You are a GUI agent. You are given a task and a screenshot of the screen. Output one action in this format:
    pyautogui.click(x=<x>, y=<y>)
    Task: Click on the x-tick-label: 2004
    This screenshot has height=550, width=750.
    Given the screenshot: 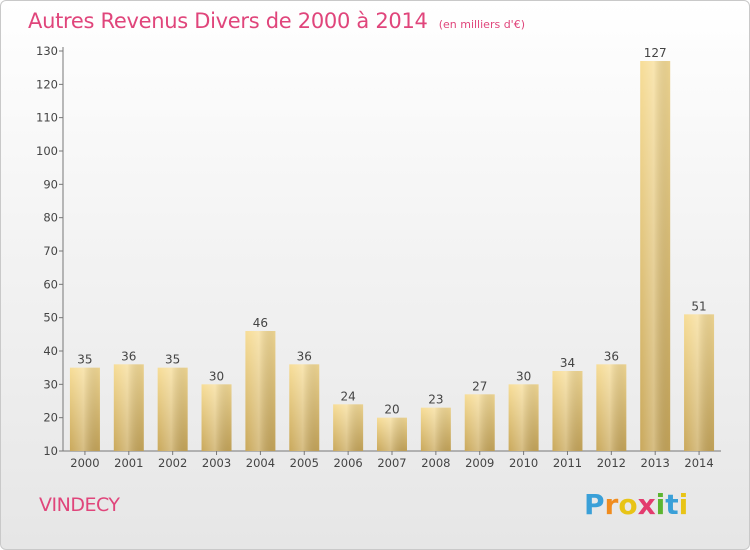 What is the action you would take?
    pyautogui.click(x=260, y=463)
    